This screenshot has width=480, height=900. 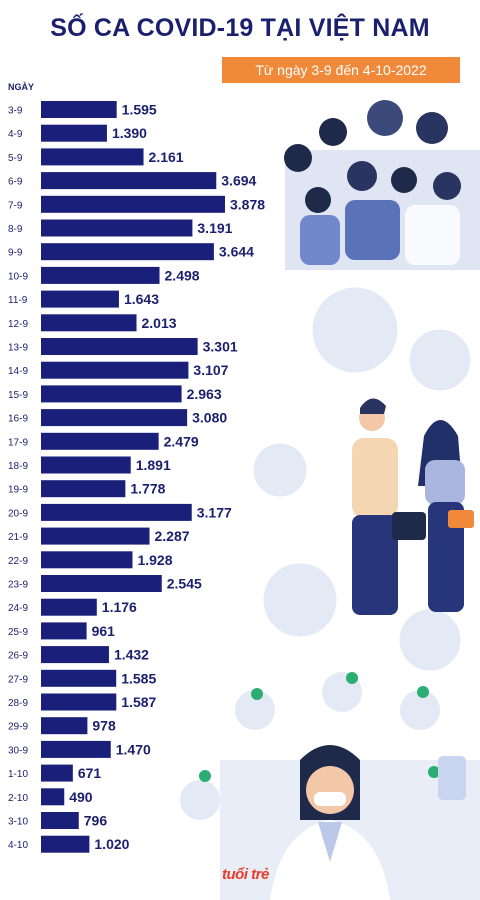 What do you see at coordinates (18, 822) in the screenshot?
I see `tick-label: 3-10` at bounding box center [18, 822].